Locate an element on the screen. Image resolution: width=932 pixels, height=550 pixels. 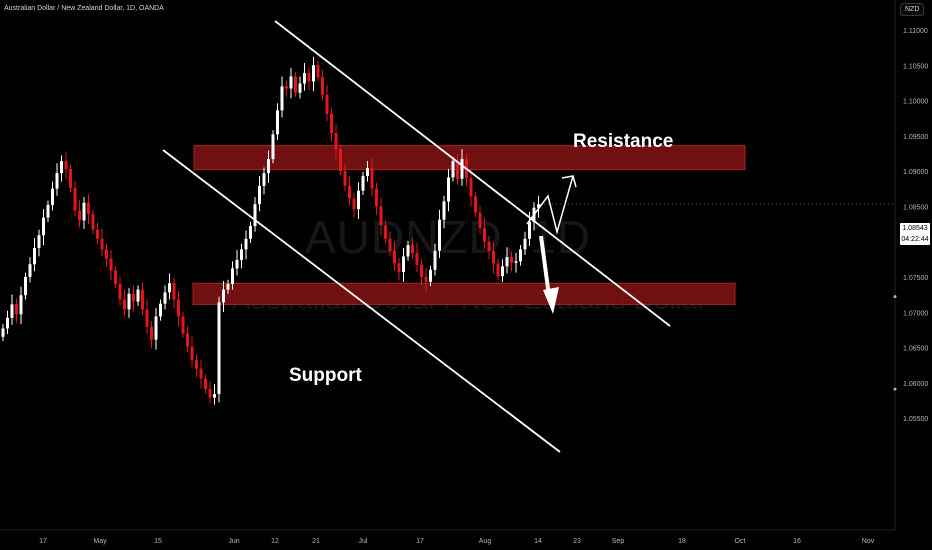
x-tick-label: 12 is located at coordinates (275, 541).